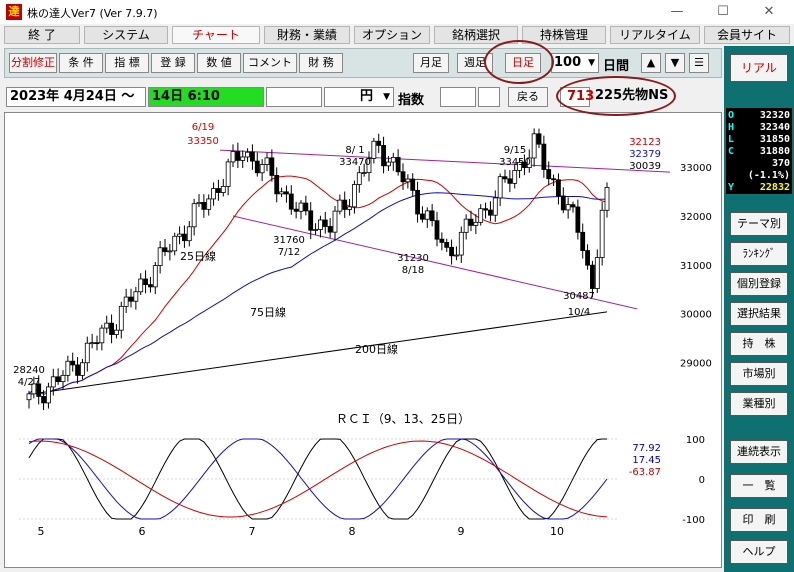  I want to click on count-select: 100 ▼, so click(575, 63).